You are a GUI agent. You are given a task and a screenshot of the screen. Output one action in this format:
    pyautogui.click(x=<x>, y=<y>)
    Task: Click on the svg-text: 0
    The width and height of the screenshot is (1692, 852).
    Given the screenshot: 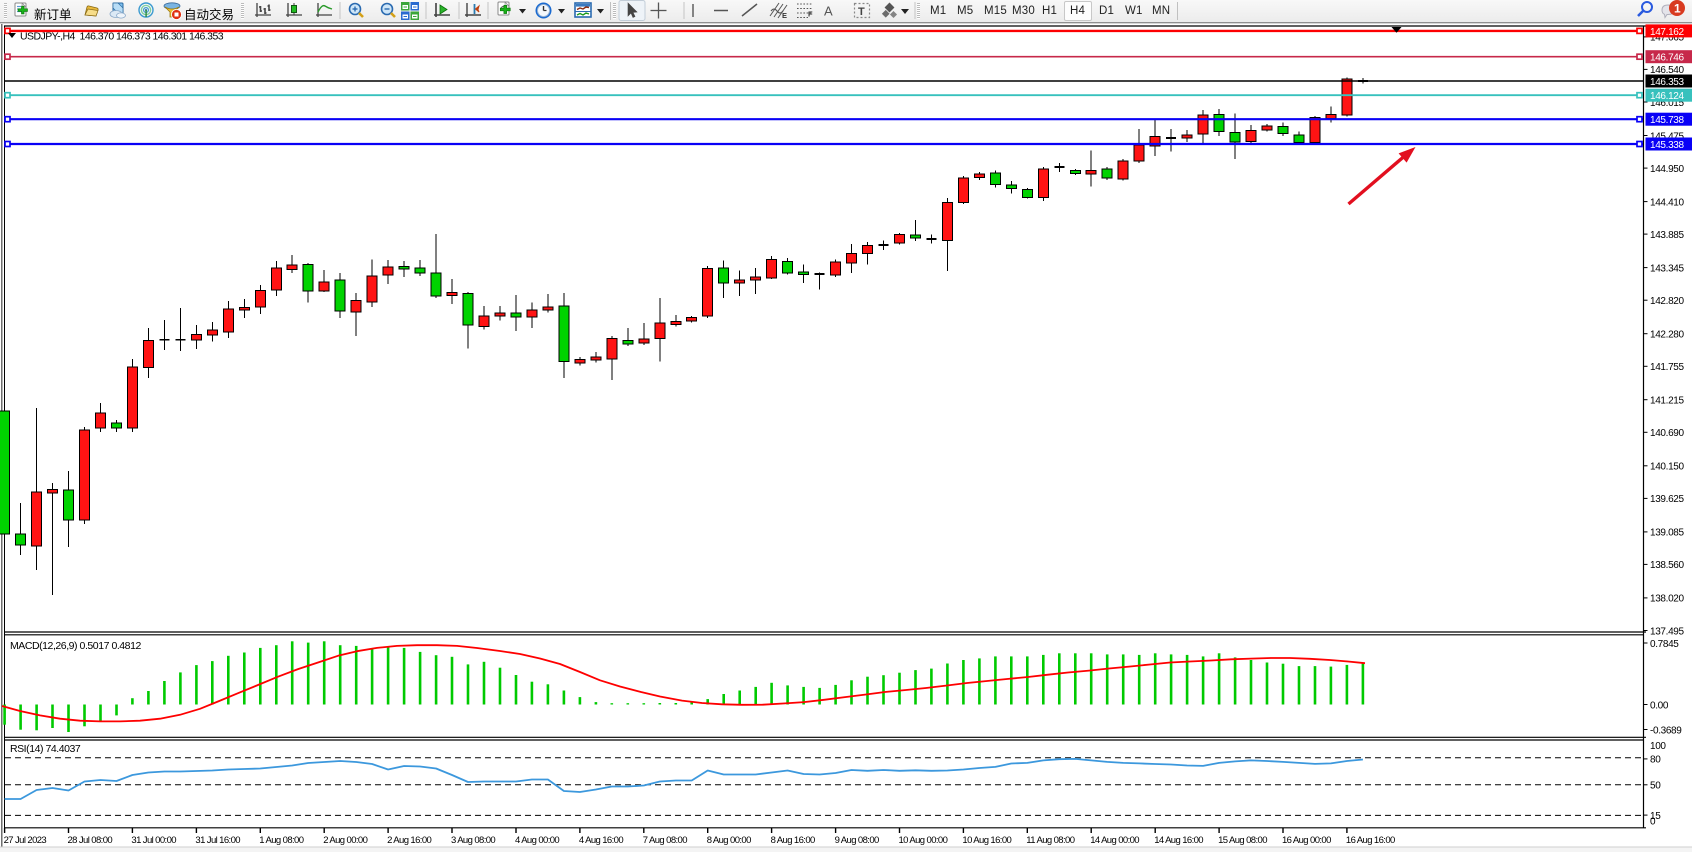 What is the action you would take?
    pyautogui.click(x=1653, y=822)
    